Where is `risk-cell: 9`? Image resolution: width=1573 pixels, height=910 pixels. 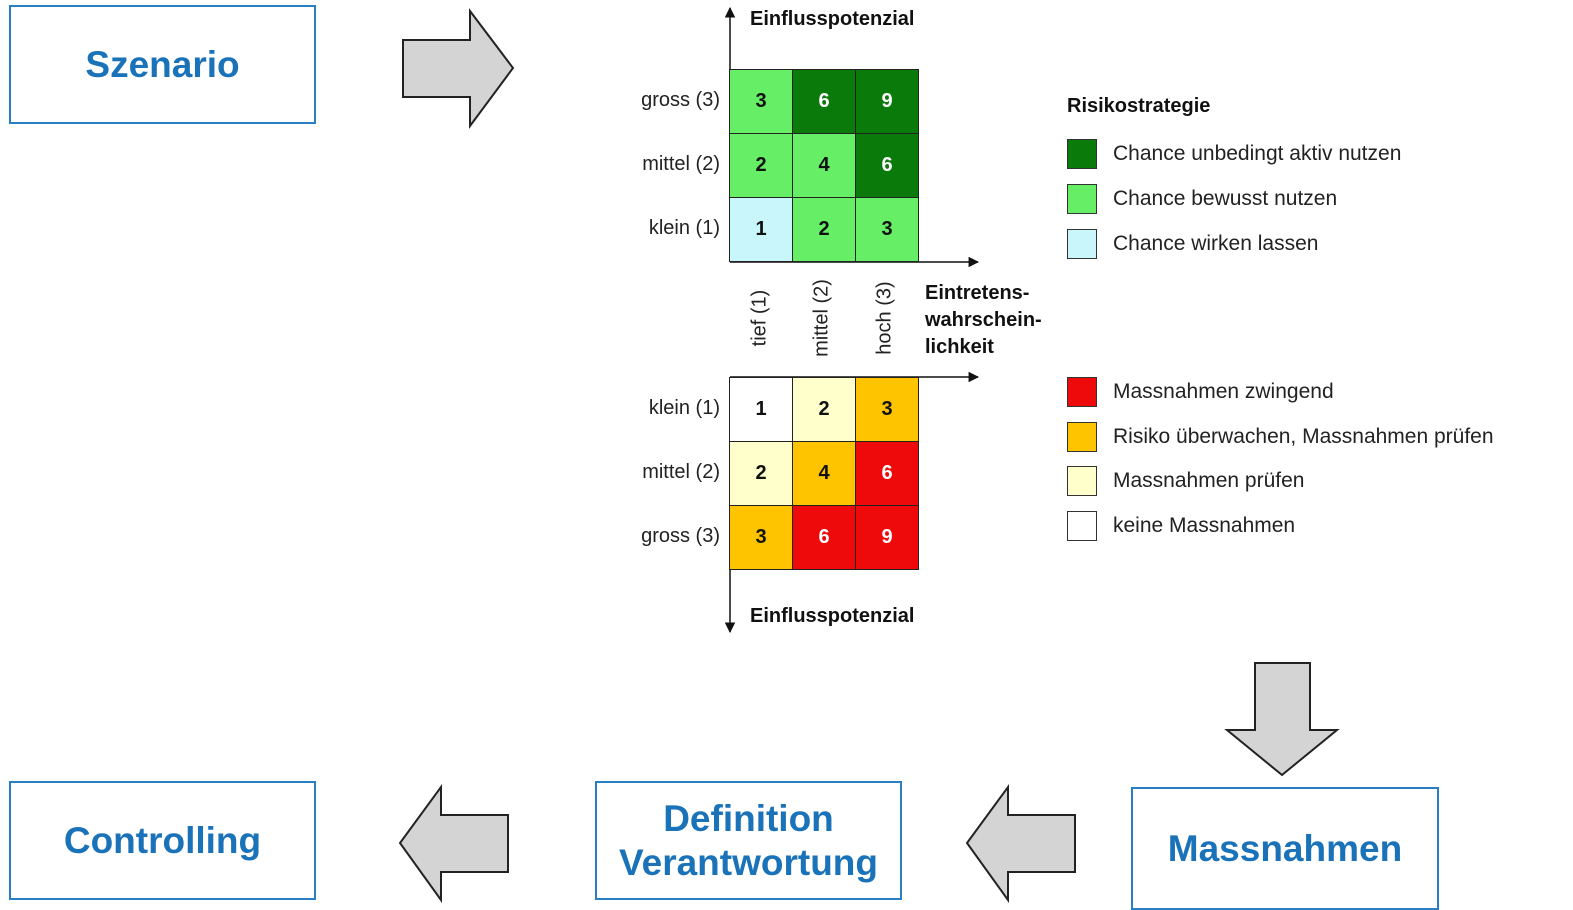
risk-cell: 9 is located at coordinates (887, 537).